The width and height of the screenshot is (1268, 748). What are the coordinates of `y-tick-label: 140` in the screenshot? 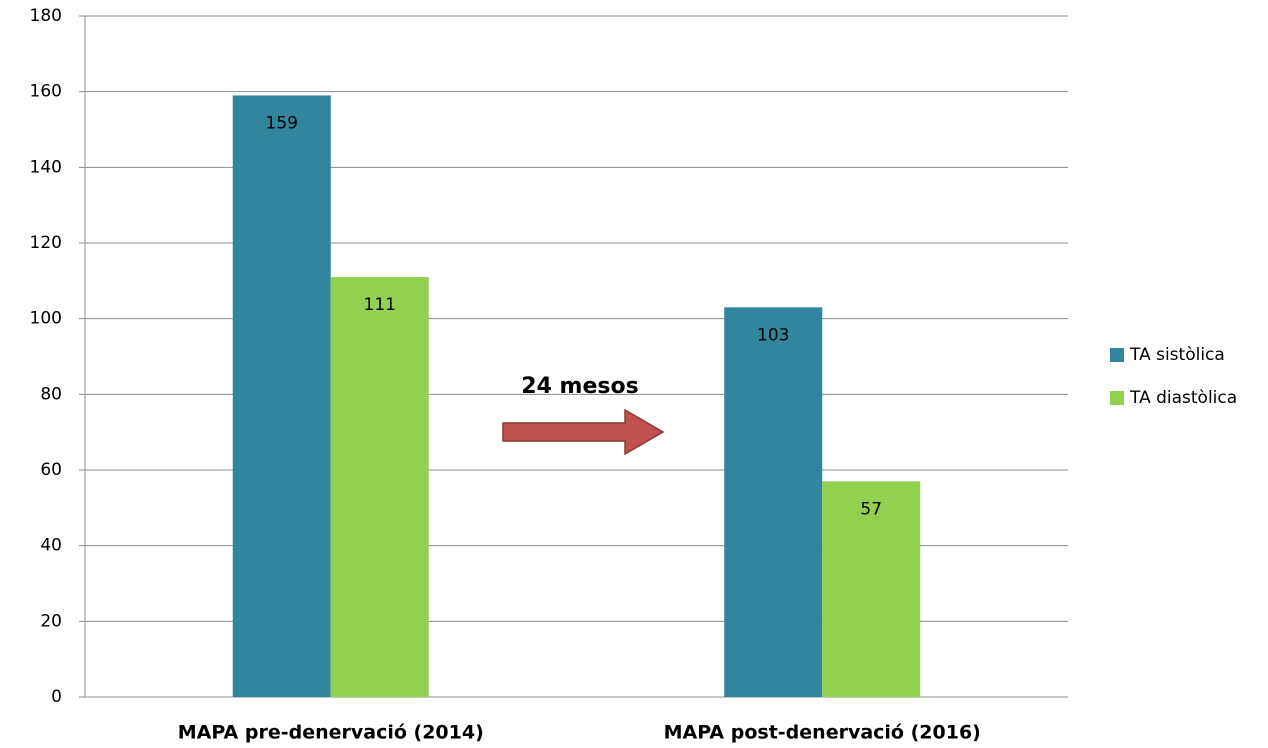 It's located at (46, 167).